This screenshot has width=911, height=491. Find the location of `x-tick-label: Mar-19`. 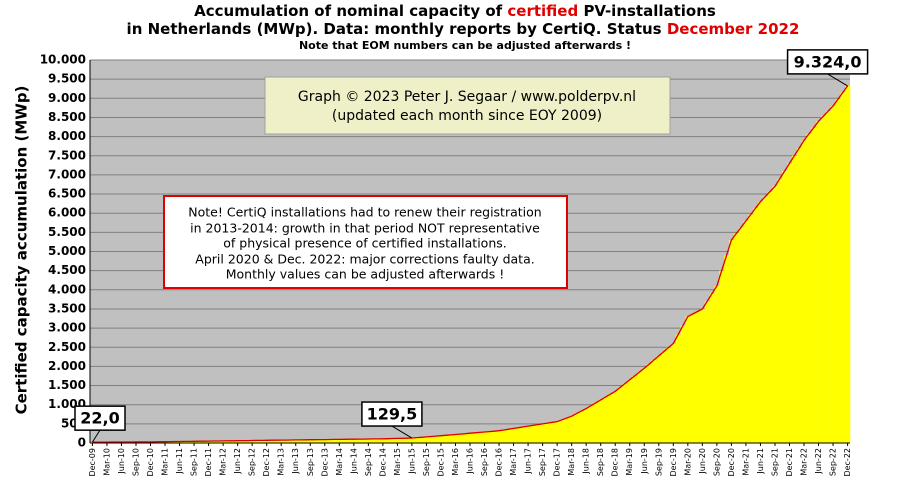

x-tick-label: Mar-19 is located at coordinates (629, 462).